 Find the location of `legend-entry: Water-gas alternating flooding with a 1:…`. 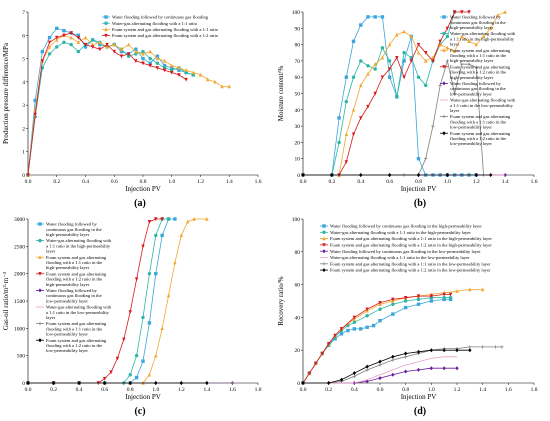

legend-entry: Water-gas alternating flooding with a 1:… is located at coordinates (155, 23).